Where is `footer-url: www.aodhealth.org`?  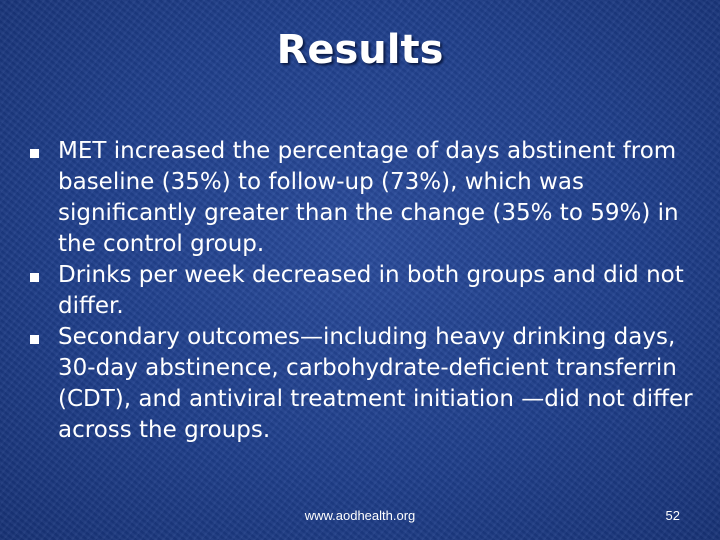
footer-url: www.aodhealth.org is located at coordinates (360, 515).